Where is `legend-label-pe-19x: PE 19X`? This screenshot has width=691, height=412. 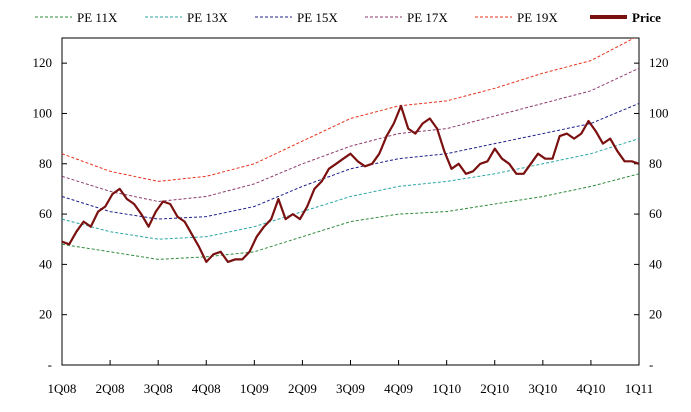
legend-label-pe-19x: PE 19X is located at coordinates (537, 17).